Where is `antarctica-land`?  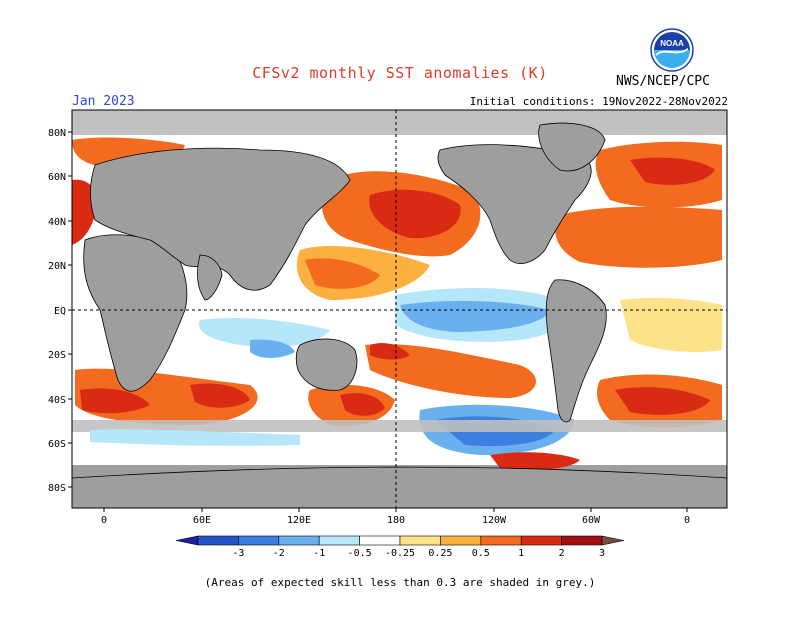 antarctica-land is located at coordinates (399, 487).